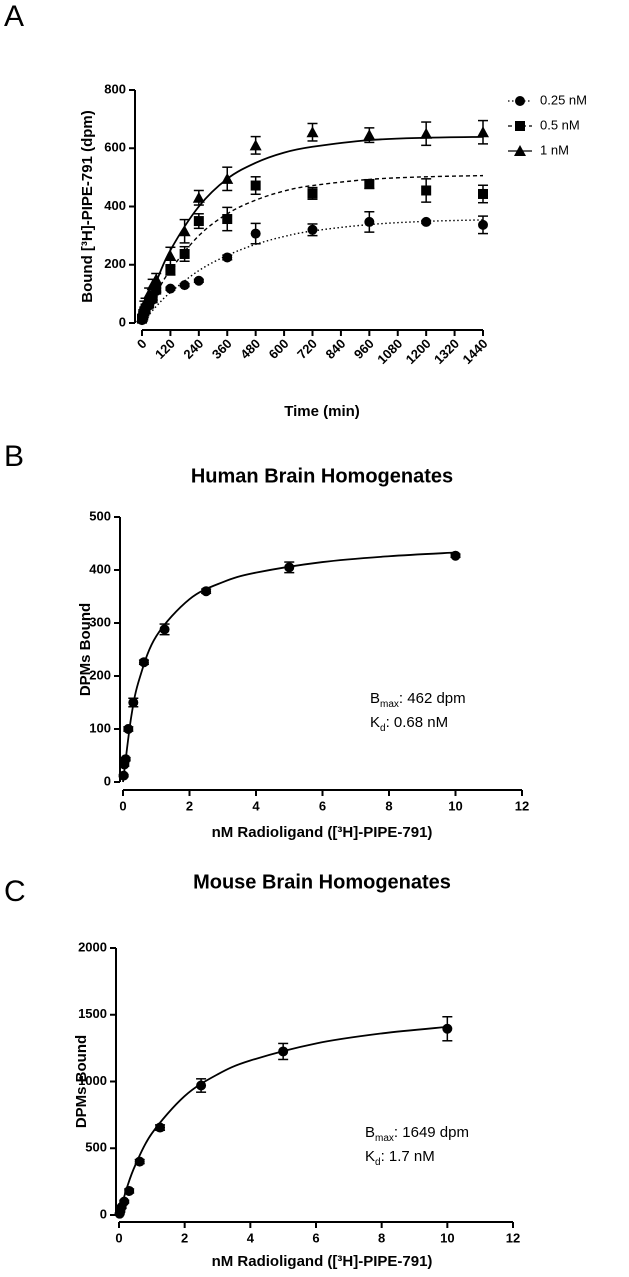  What do you see at coordinates (115, 147) in the screenshot?
I see `y-tick-label: 600` at bounding box center [115, 147].